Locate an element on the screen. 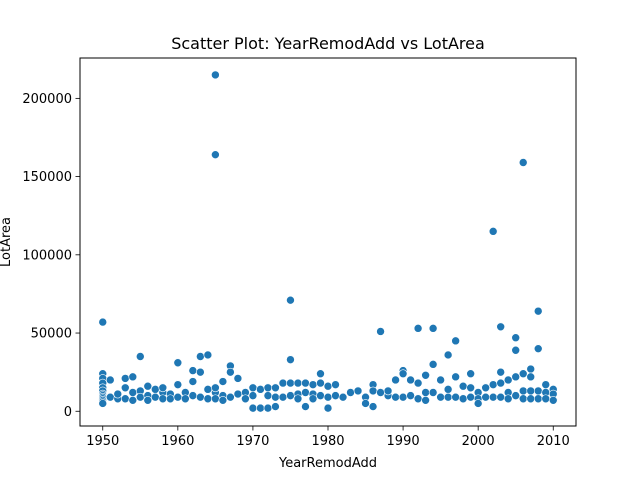  x-axis-label: YearRemodAdd is located at coordinates (327, 463).